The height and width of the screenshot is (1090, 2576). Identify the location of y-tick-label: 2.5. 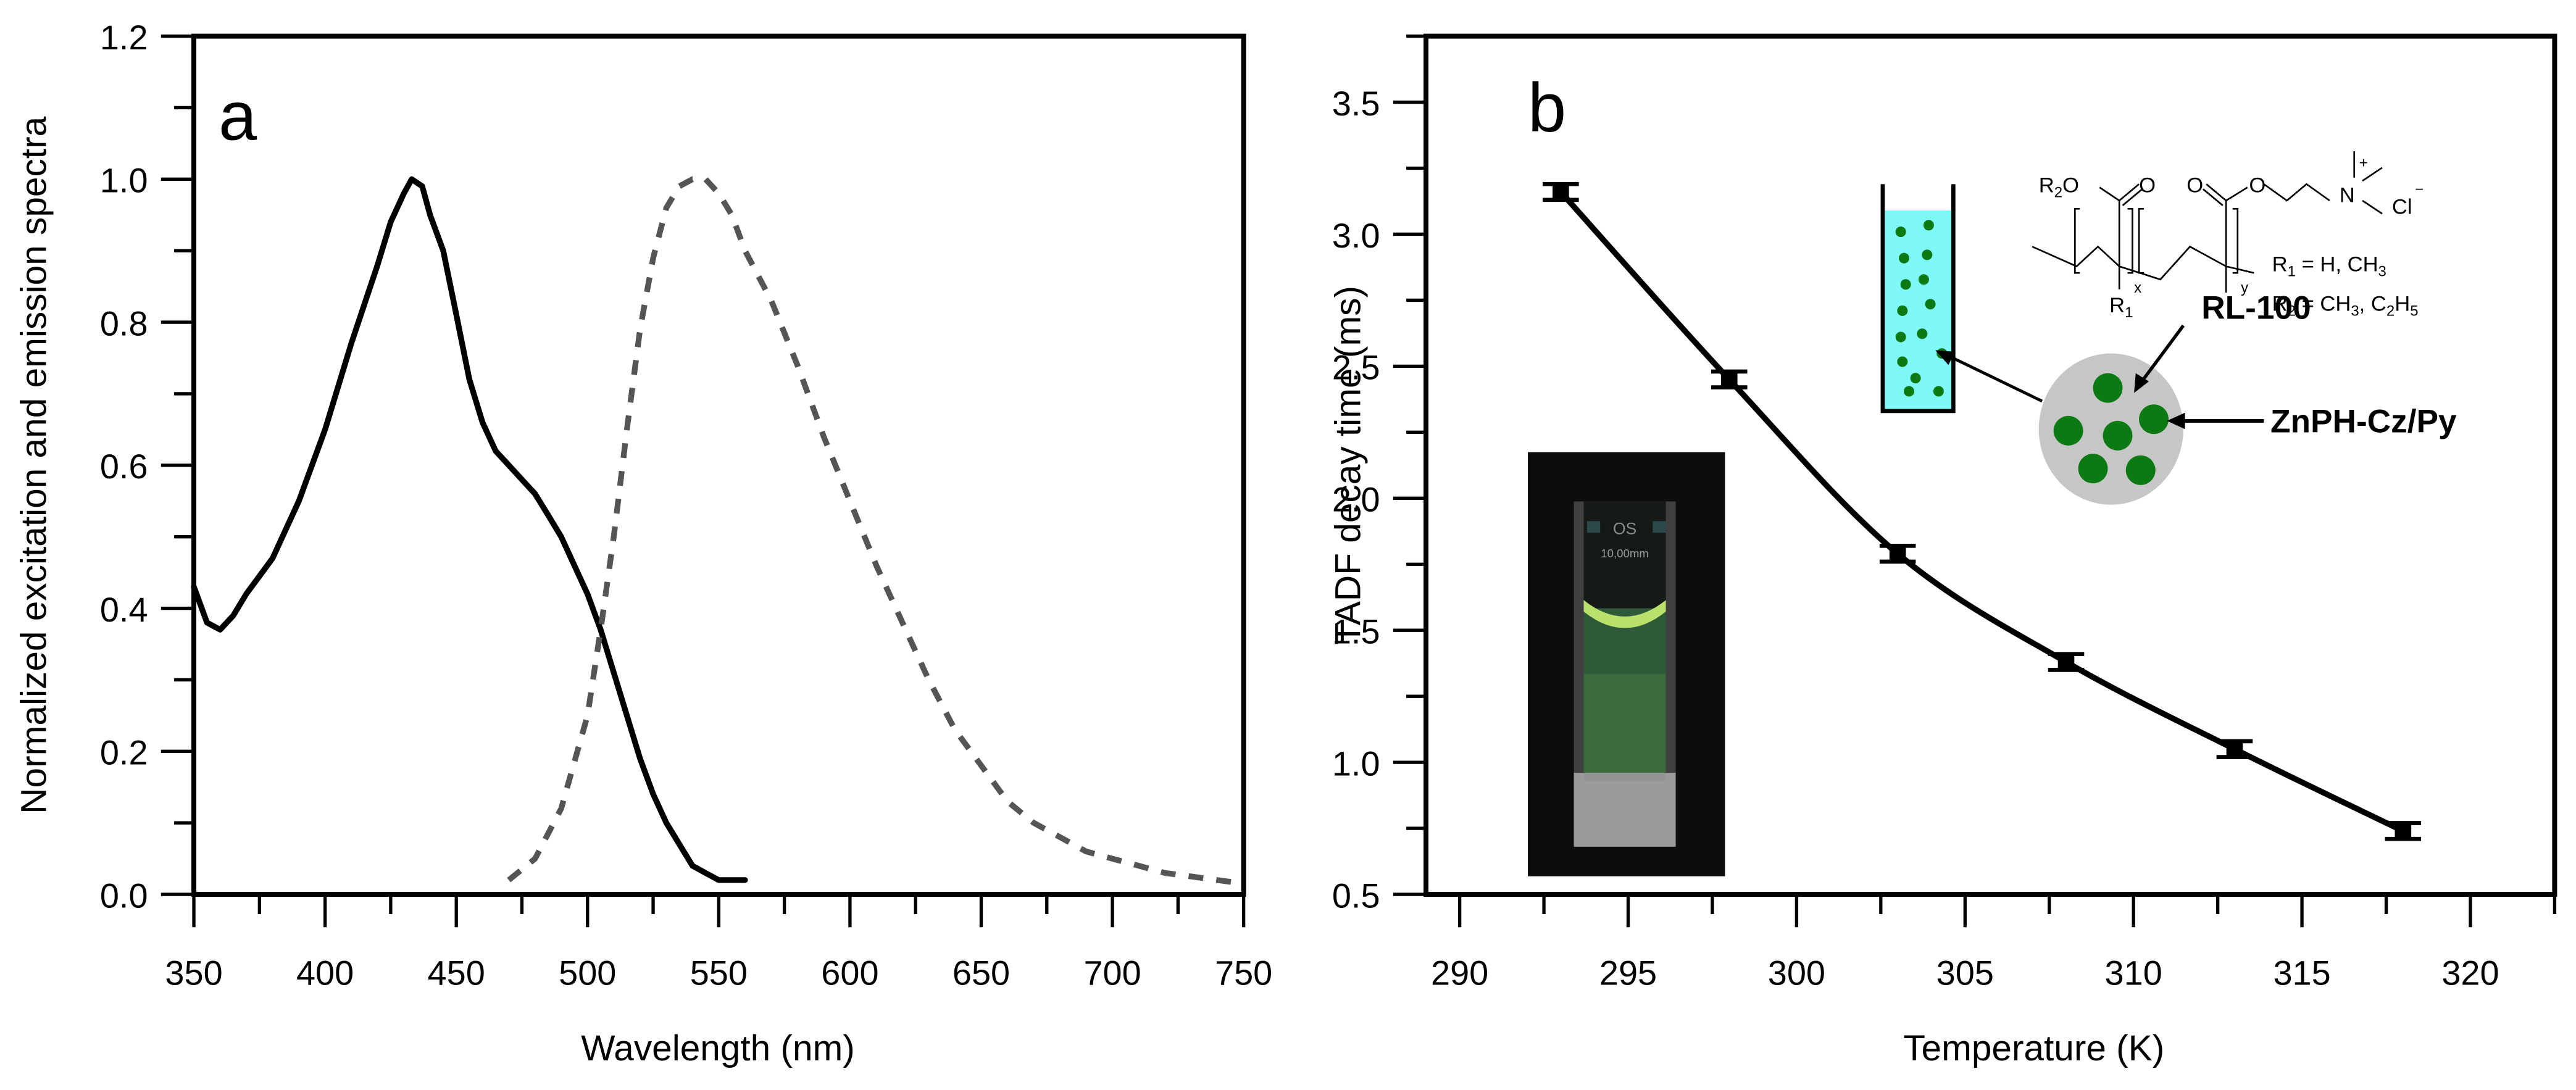
(1356, 367).